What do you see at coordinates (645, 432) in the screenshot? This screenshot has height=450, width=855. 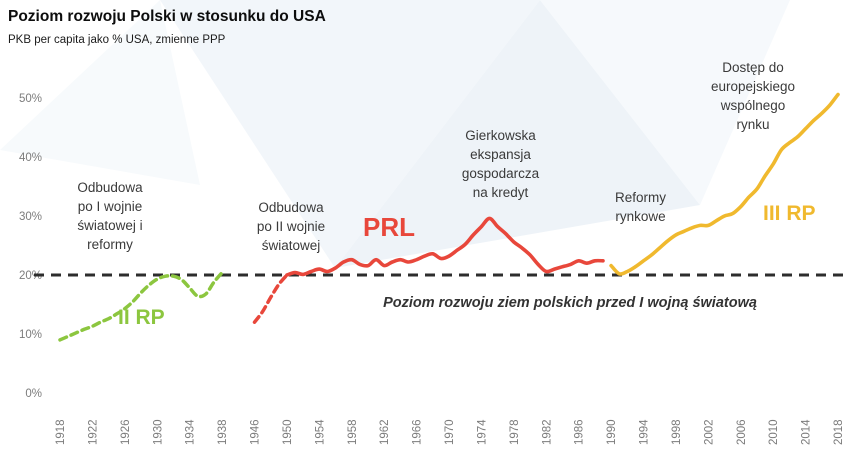 I see `x-tick-label: 1994` at bounding box center [645, 432].